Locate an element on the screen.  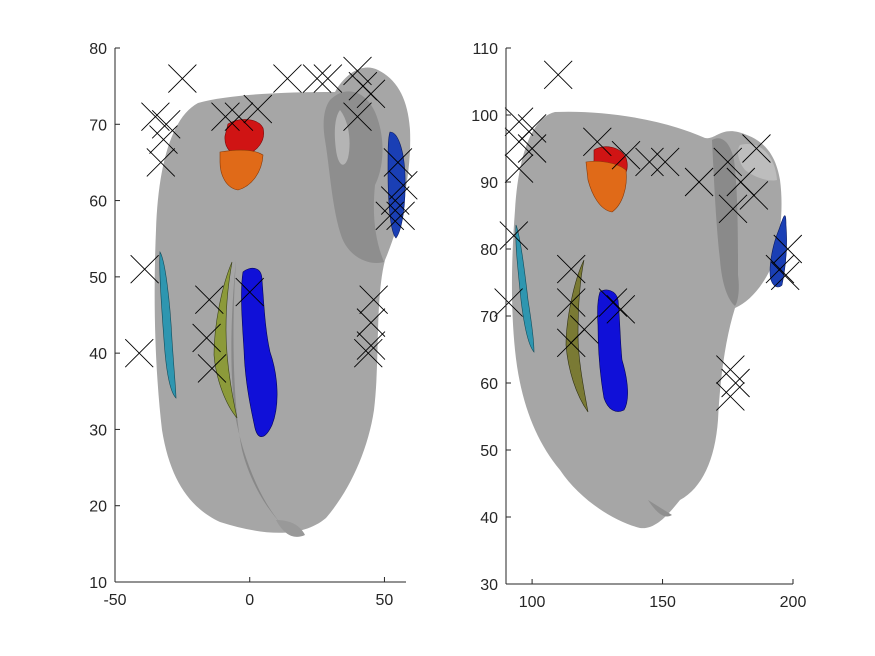
right-surface-blue is located at coordinates (612, 350).